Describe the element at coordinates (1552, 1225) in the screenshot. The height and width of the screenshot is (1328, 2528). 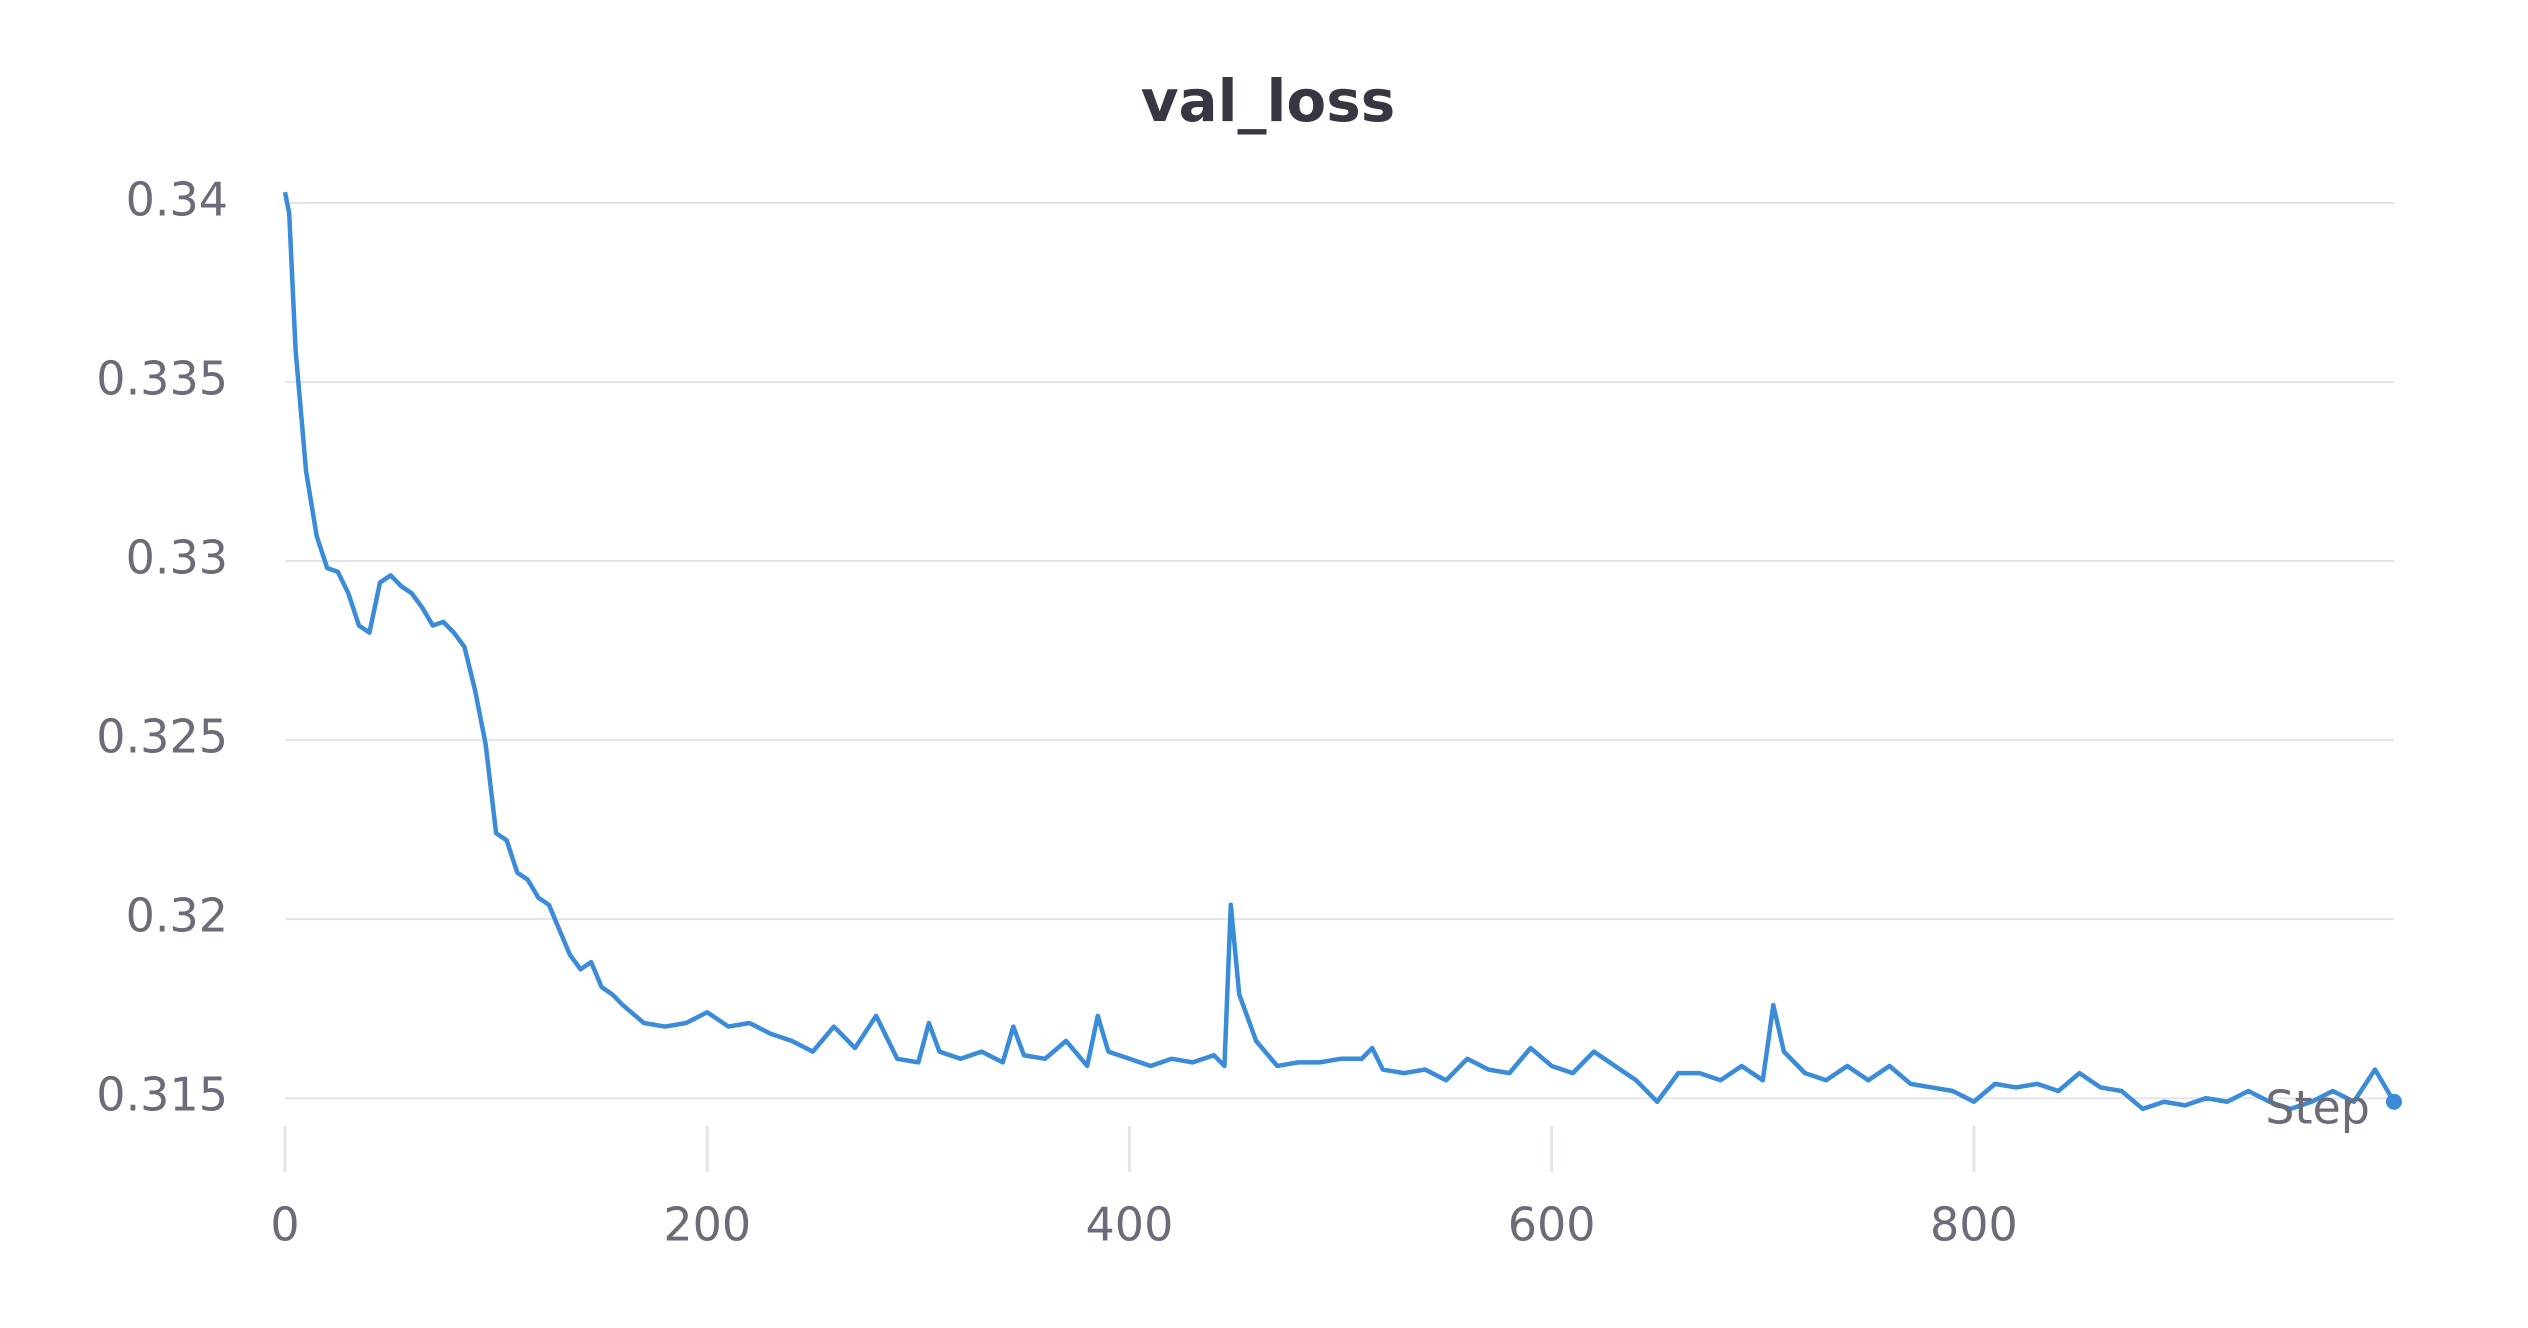
I see `x-tick-label: 600` at that location.